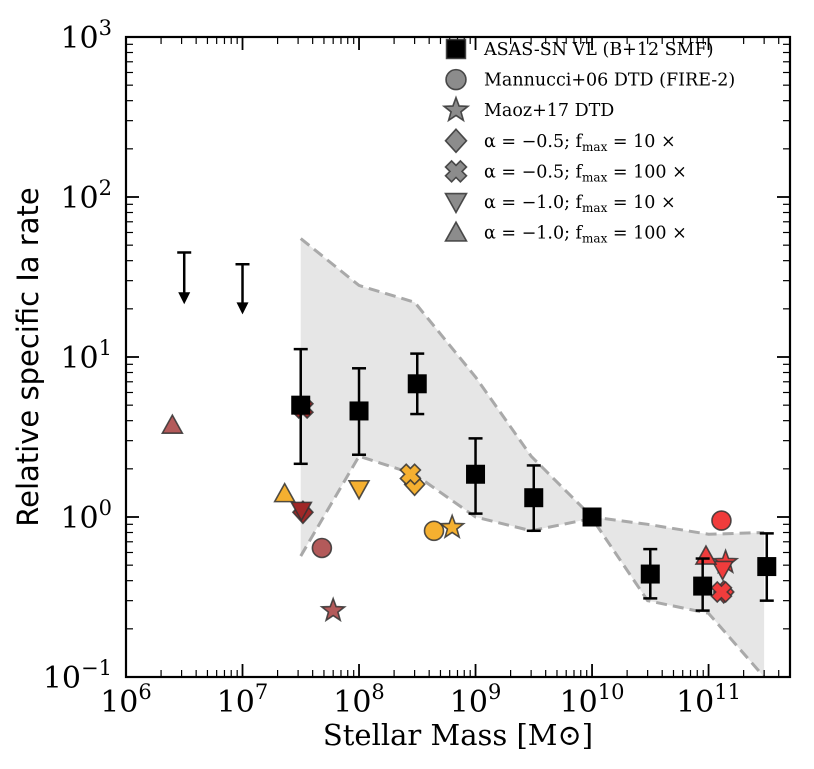 The height and width of the screenshot is (769, 814). Describe the element at coordinates (585, 235) in the screenshot. I see `legend-label: α = −1.0; fmax = 100 ×` at that location.